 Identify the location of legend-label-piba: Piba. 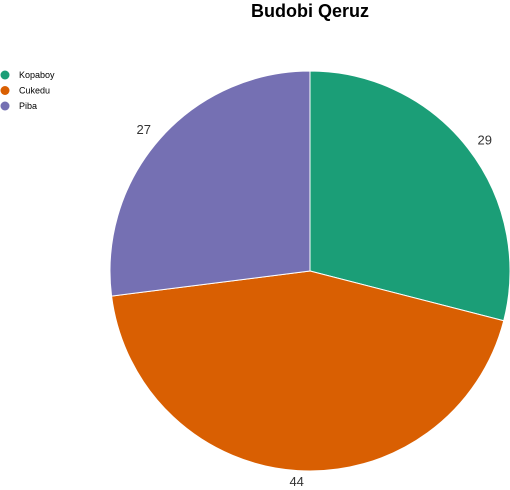
(28, 106).